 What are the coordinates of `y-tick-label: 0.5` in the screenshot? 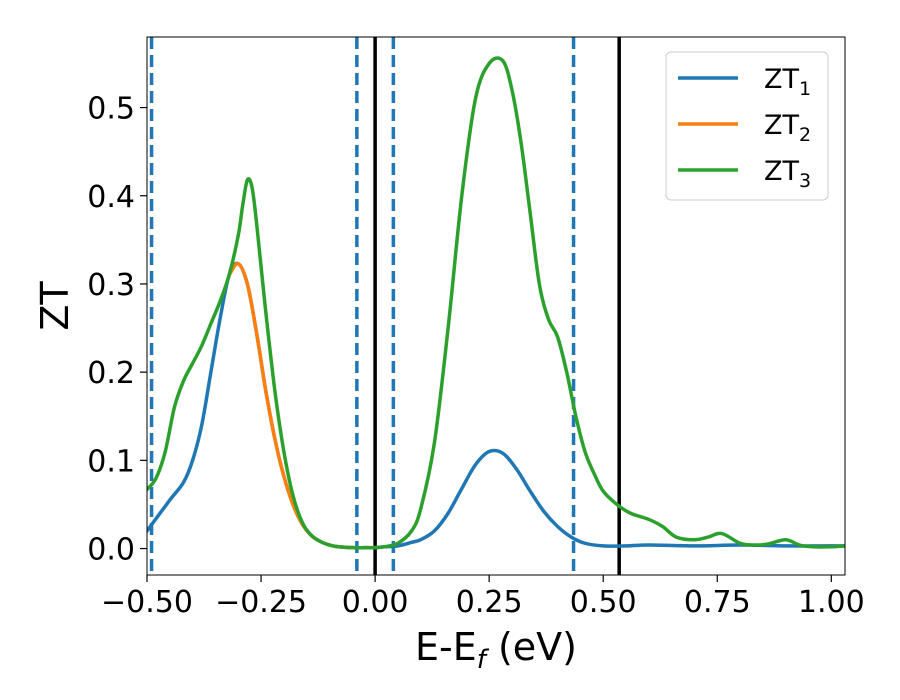 It's located at (111, 109).